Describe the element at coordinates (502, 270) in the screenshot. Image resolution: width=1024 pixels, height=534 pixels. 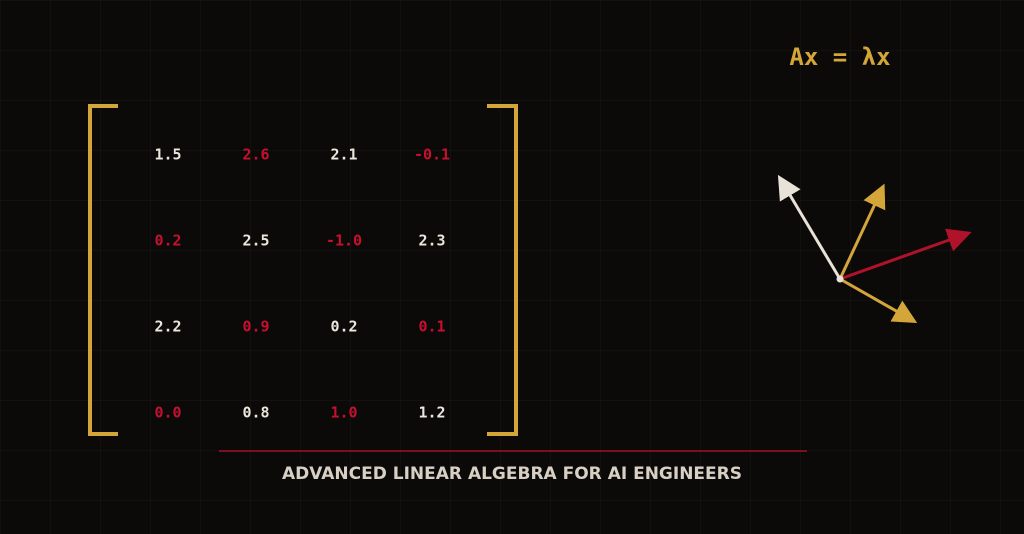
I see `right-bracket` at that location.